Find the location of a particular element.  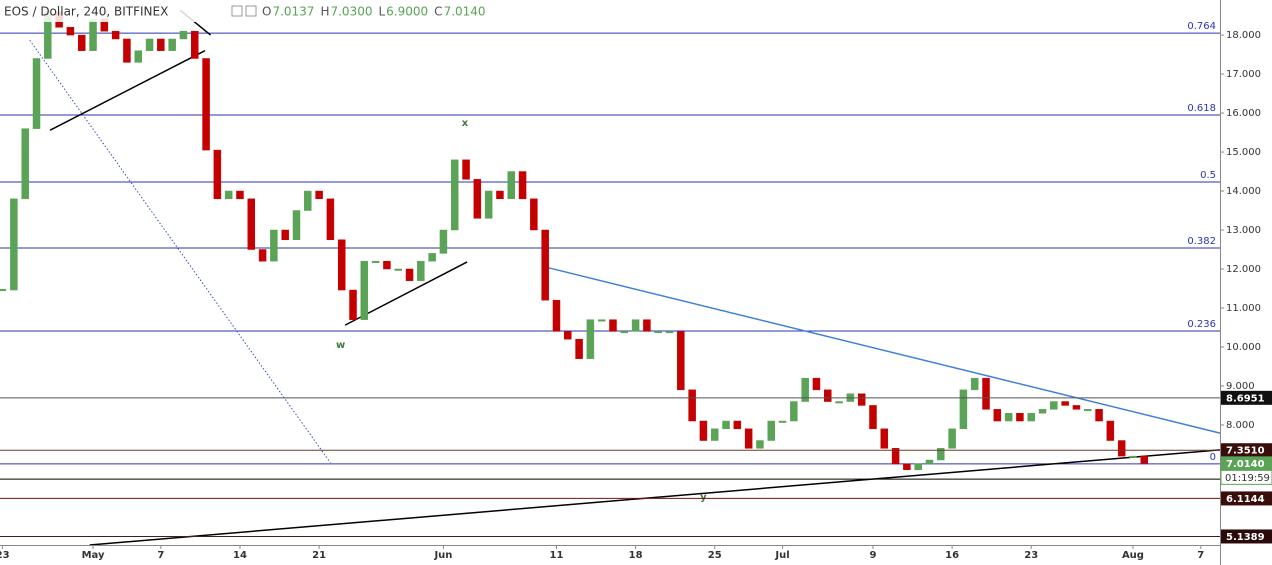

y-tick-label: 17.000 is located at coordinates (1243, 74).